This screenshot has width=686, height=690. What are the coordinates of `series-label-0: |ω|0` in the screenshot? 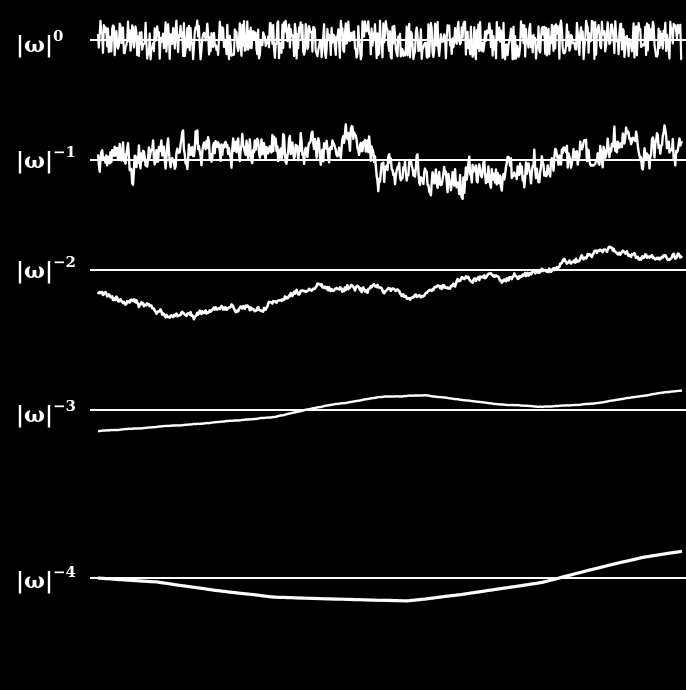 It's located at (39, 42).